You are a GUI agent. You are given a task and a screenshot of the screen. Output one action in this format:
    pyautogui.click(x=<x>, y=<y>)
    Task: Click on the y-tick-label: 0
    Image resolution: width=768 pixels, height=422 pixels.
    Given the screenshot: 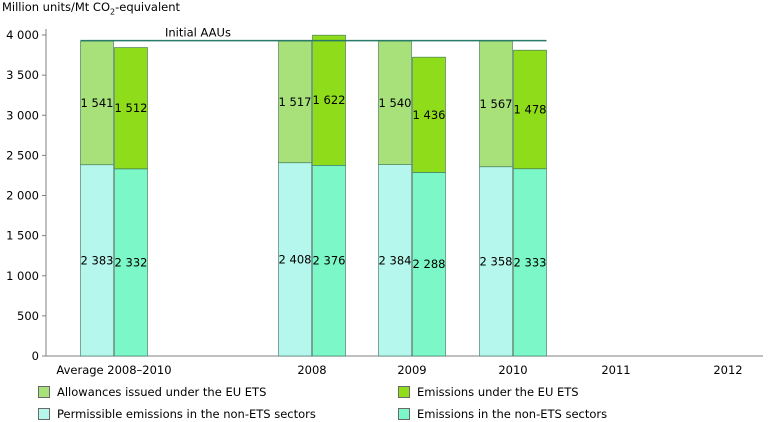 What is the action you would take?
    pyautogui.click(x=35, y=356)
    